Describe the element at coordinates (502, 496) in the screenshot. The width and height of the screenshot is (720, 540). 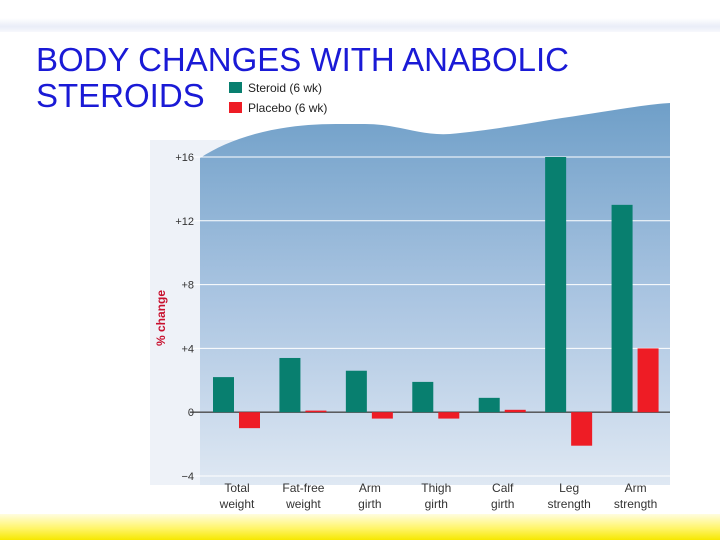
I see `category-label: Calf girth` at that location.